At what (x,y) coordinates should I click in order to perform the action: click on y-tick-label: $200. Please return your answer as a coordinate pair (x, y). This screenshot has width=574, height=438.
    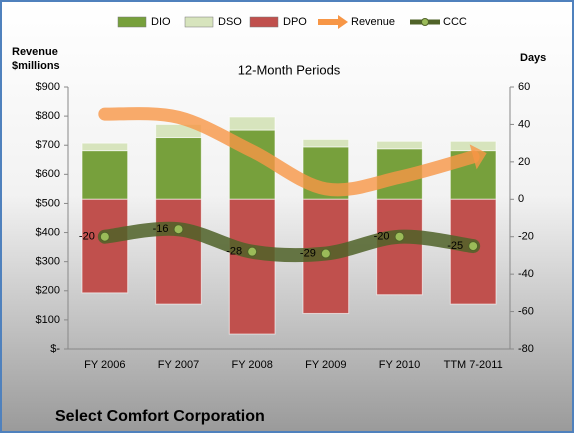
    Looking at the image, I should click on (48, 291).